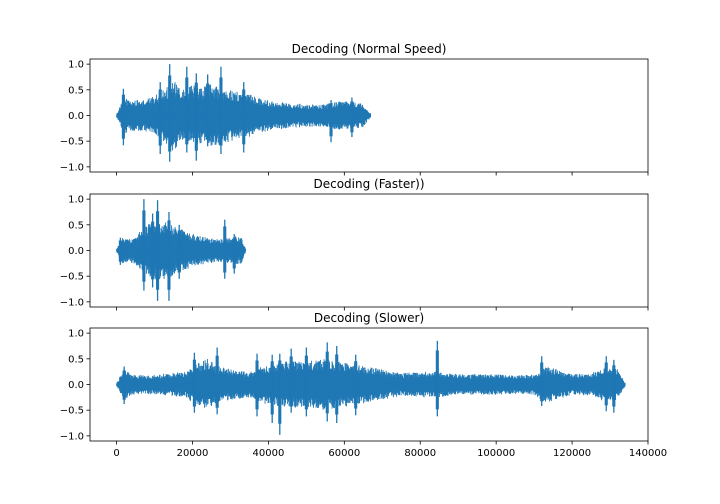 The image size is (720, 504). Describe the element at coordinates (369, 49) in the screenshot. I see `subplot-title: Decoding (Normal Speed)` at that location.